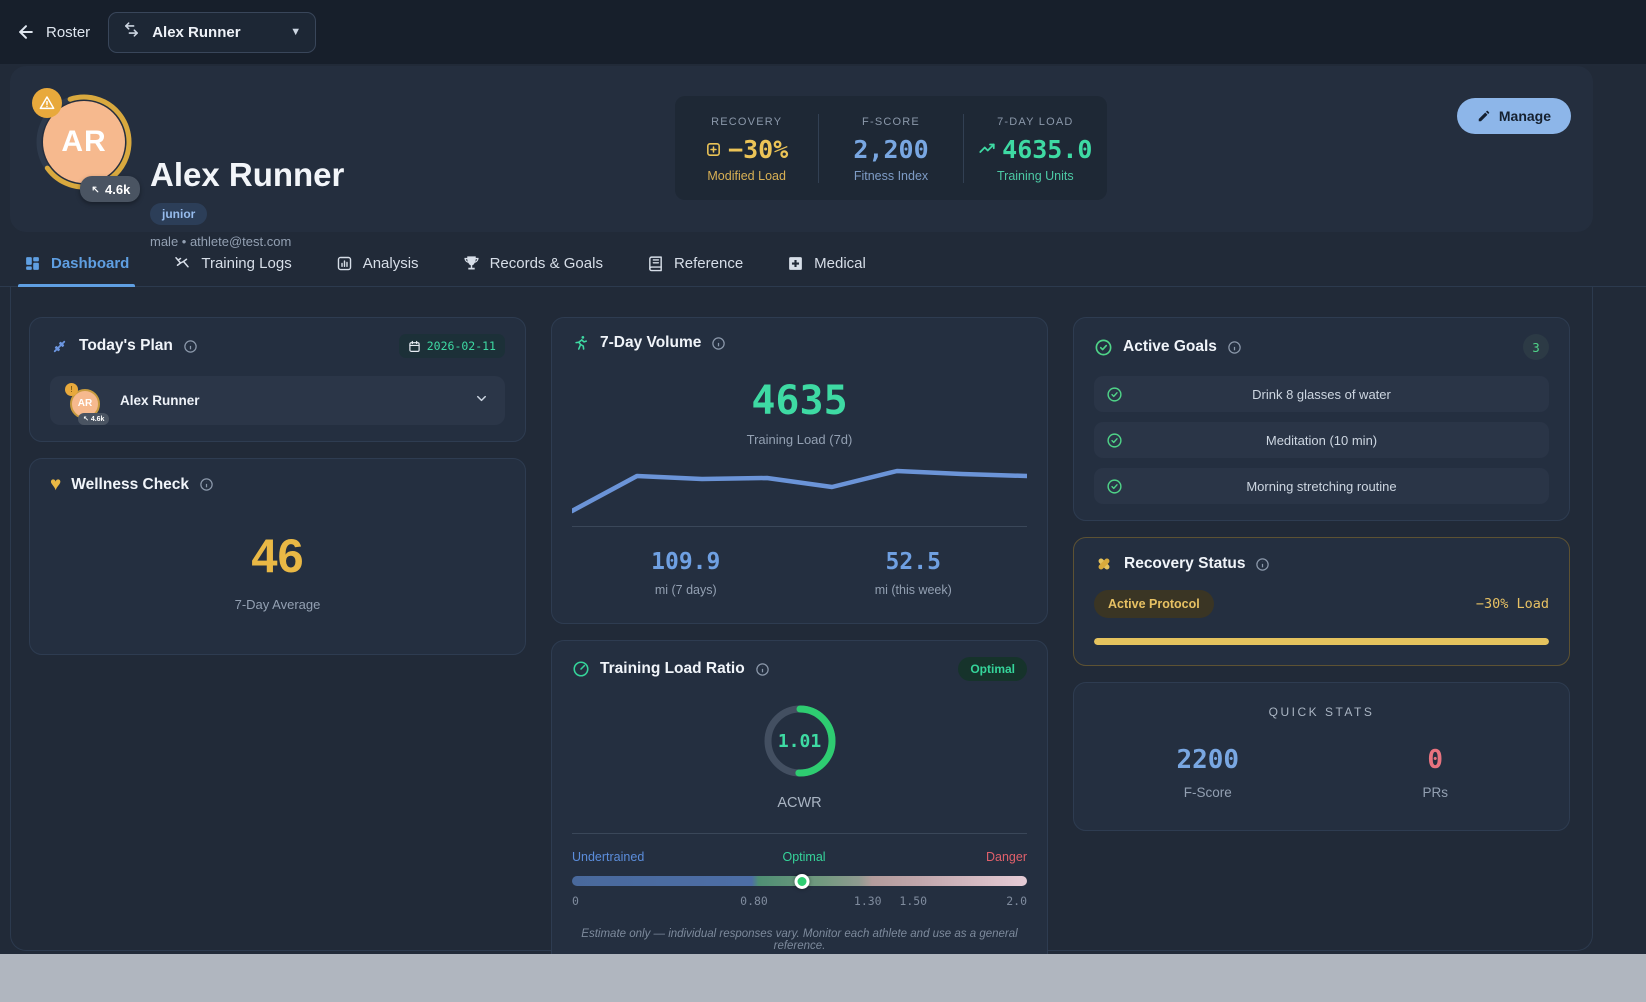 The image size is (1646, 1002). What do you see at coordinates (130, 484) in the screenshot?
I see `wellness-title: Wellness Check` at bounding box center [130, 484].